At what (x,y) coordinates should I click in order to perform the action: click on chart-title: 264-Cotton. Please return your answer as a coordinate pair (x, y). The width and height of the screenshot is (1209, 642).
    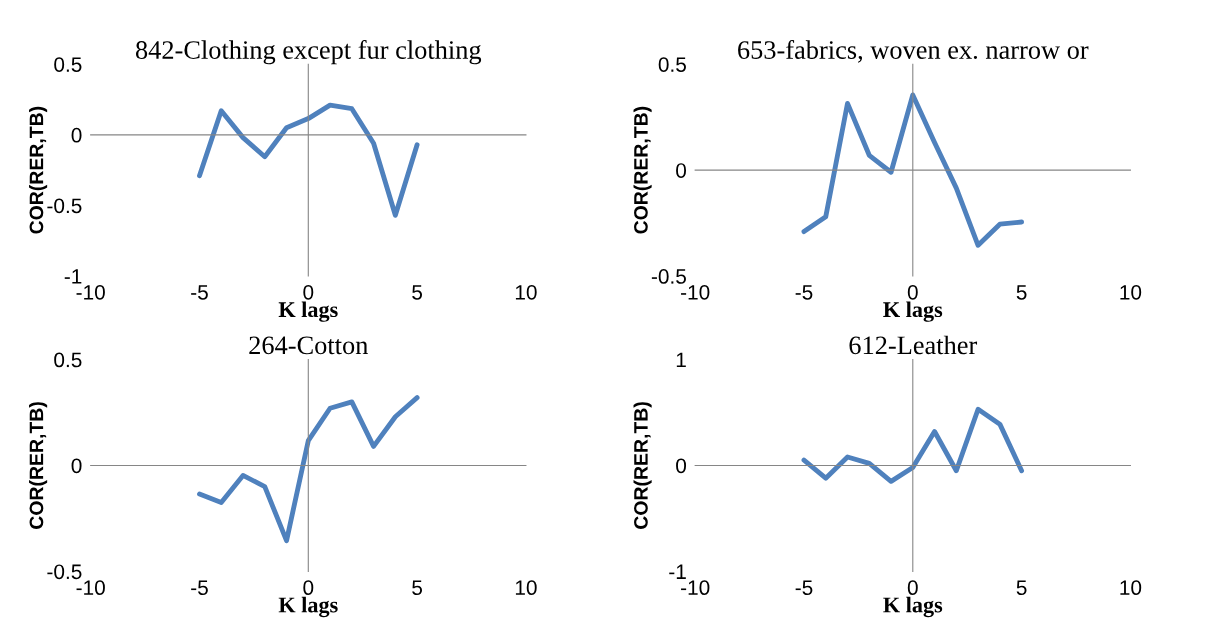
    Looking at the image, I should click on (309, 345).